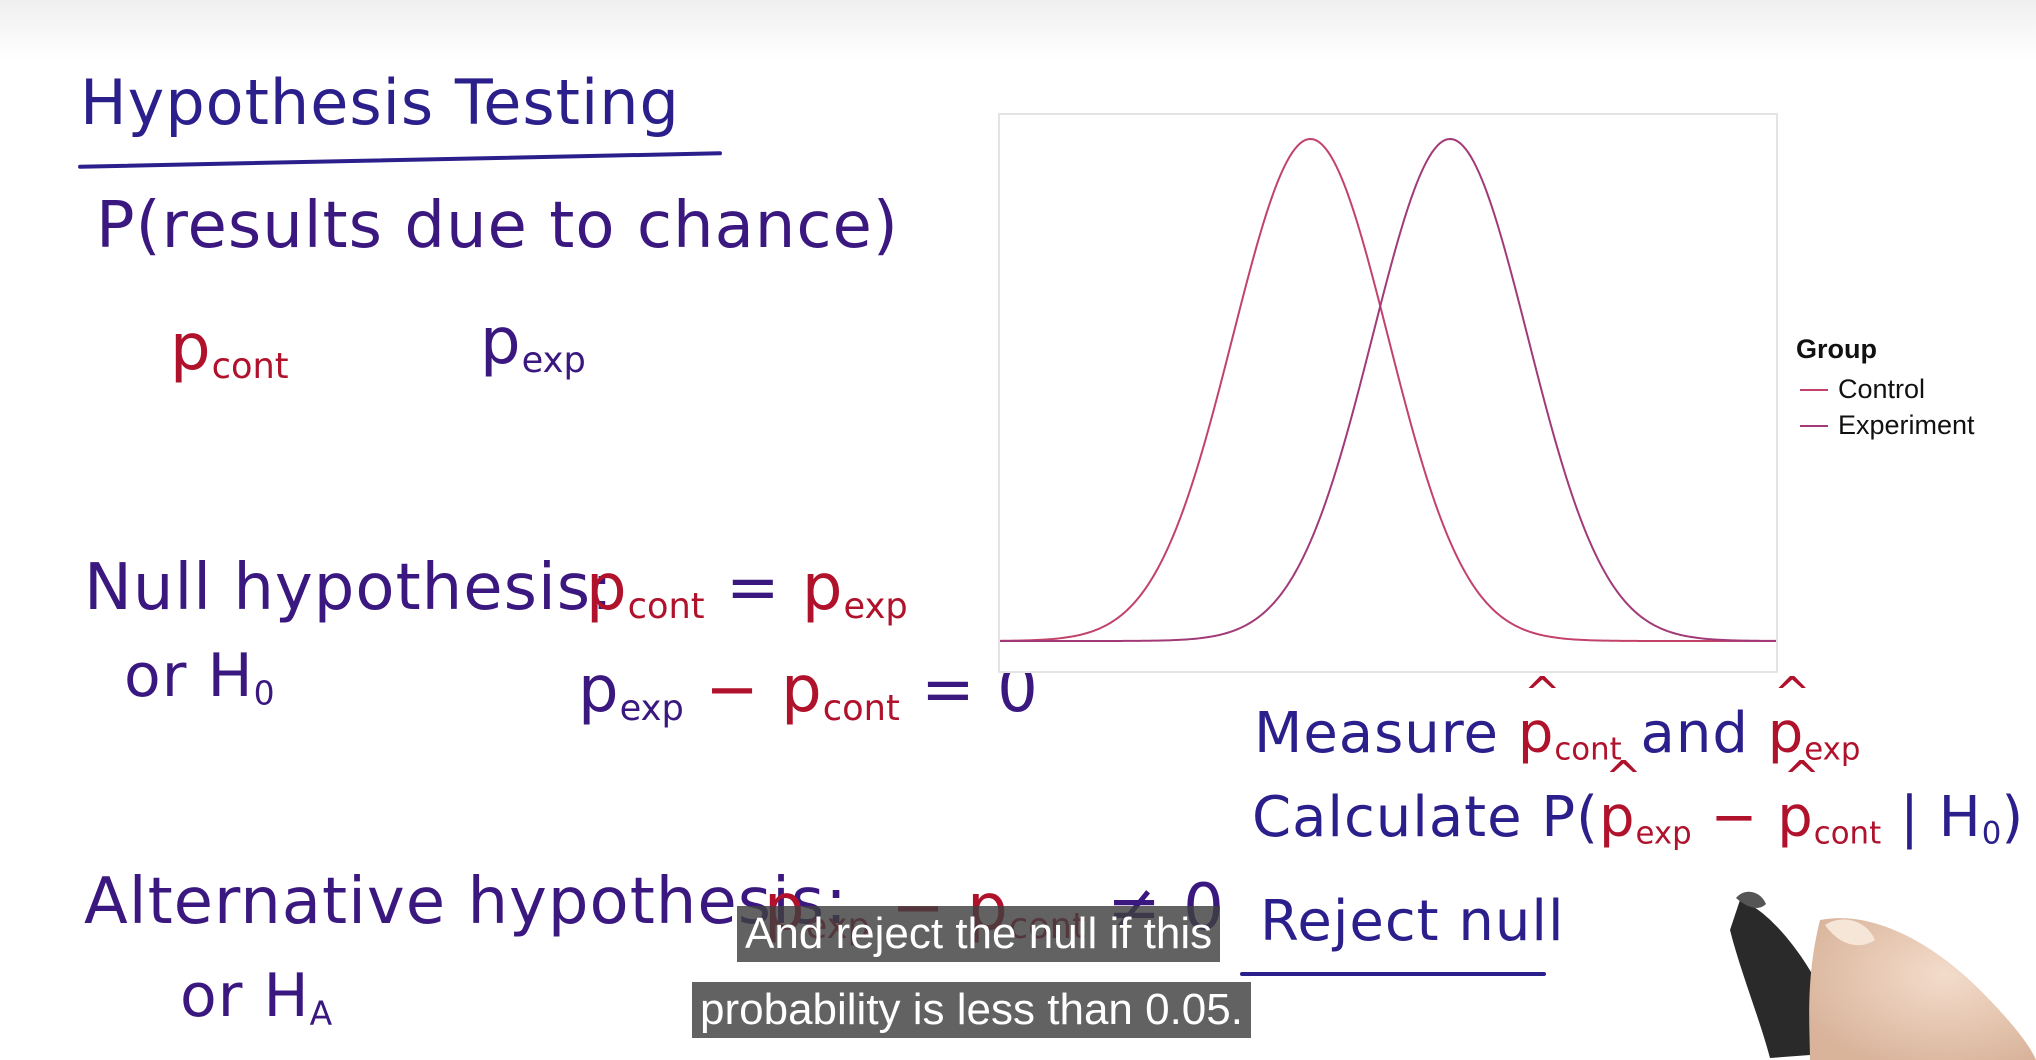  I want to click on legend-entry-control: Control, so click(1896, 389).